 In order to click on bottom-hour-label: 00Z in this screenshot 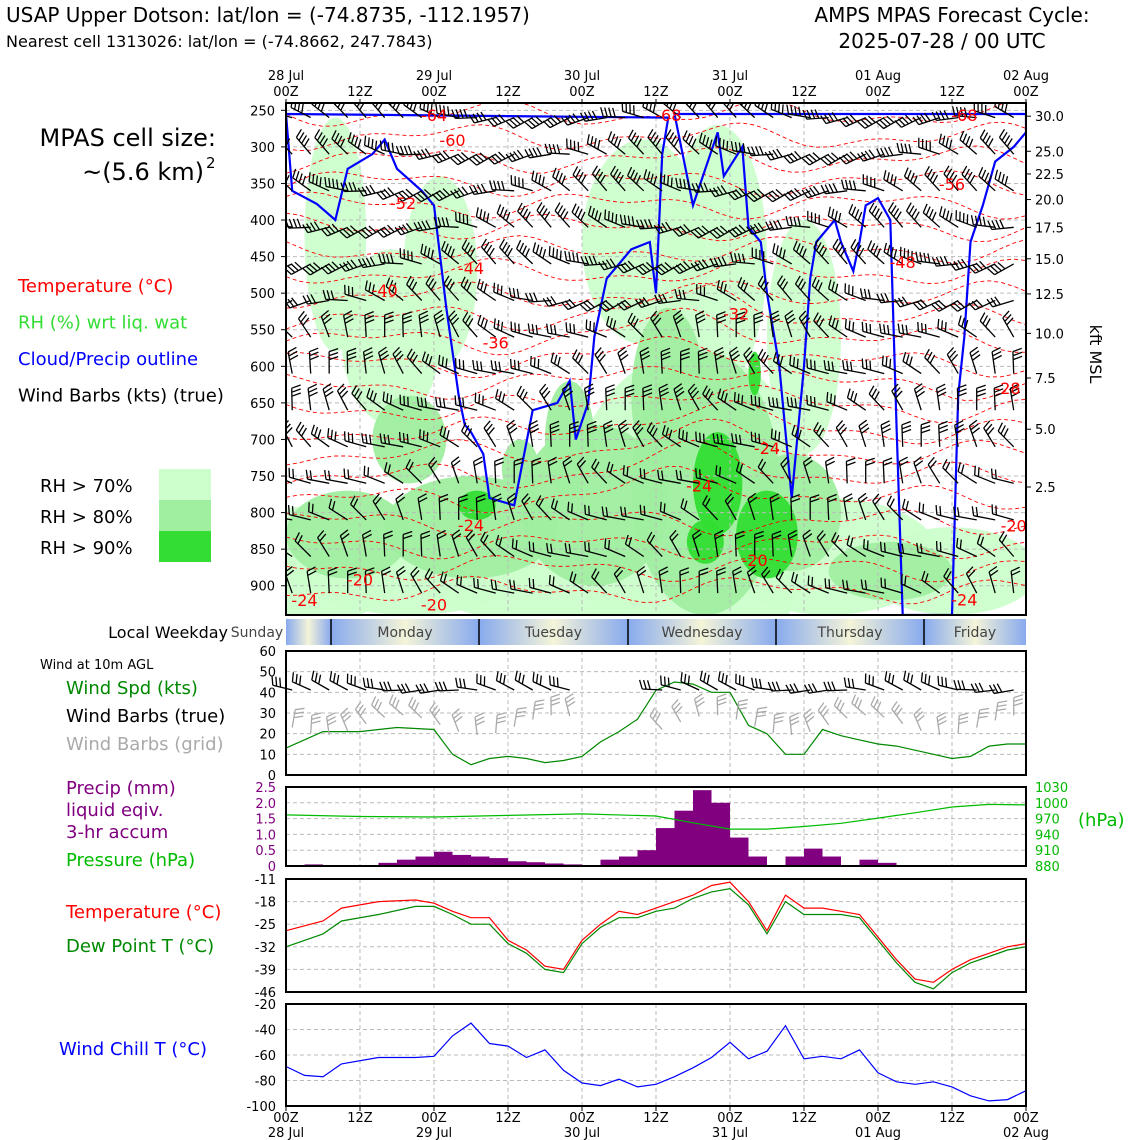, I will do `click(434, 1118)`.